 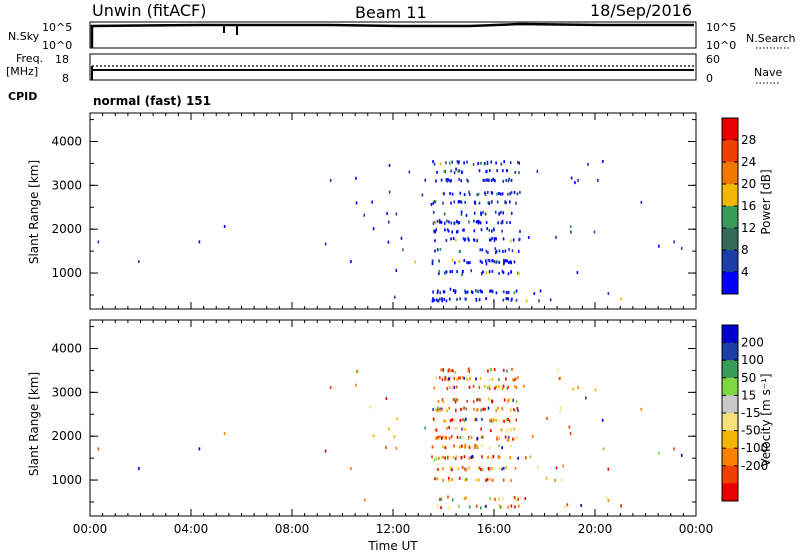 What do you see at coordinates (66, 392) in the screenshot?
I see `y-tick-label: 3000` at bounding box center [66, 392].